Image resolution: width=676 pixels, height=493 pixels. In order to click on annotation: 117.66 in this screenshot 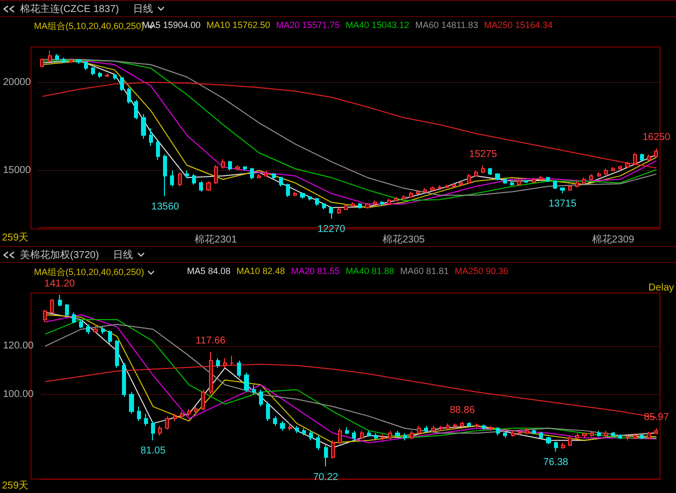, I will do `click(211, 340)`.